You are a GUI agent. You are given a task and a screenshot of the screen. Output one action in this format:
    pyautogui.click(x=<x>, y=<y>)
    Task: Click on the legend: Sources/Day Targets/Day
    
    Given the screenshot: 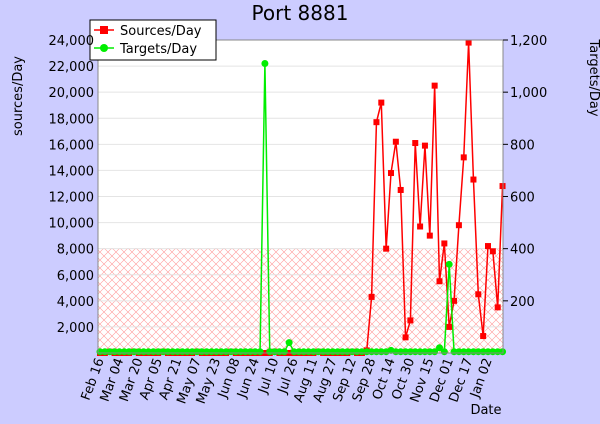 What is the action you would take?
    pyautogui.click(x=153, y=40)
    